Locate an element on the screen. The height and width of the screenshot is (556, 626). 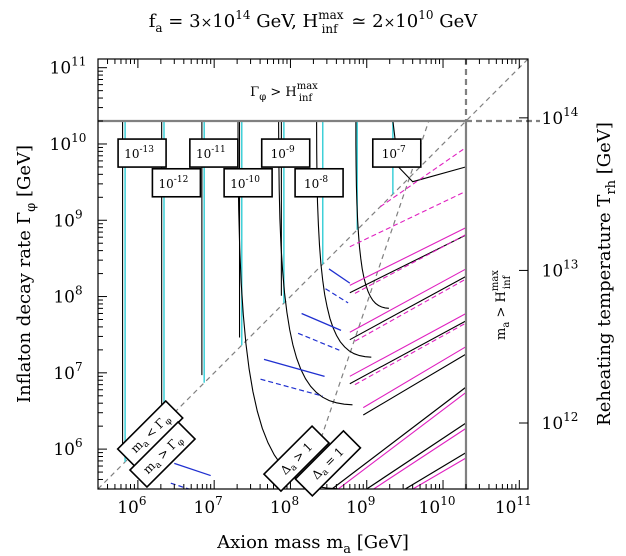
y2-tick-label-2-exp: 14 is located at coordinates (571, 112).